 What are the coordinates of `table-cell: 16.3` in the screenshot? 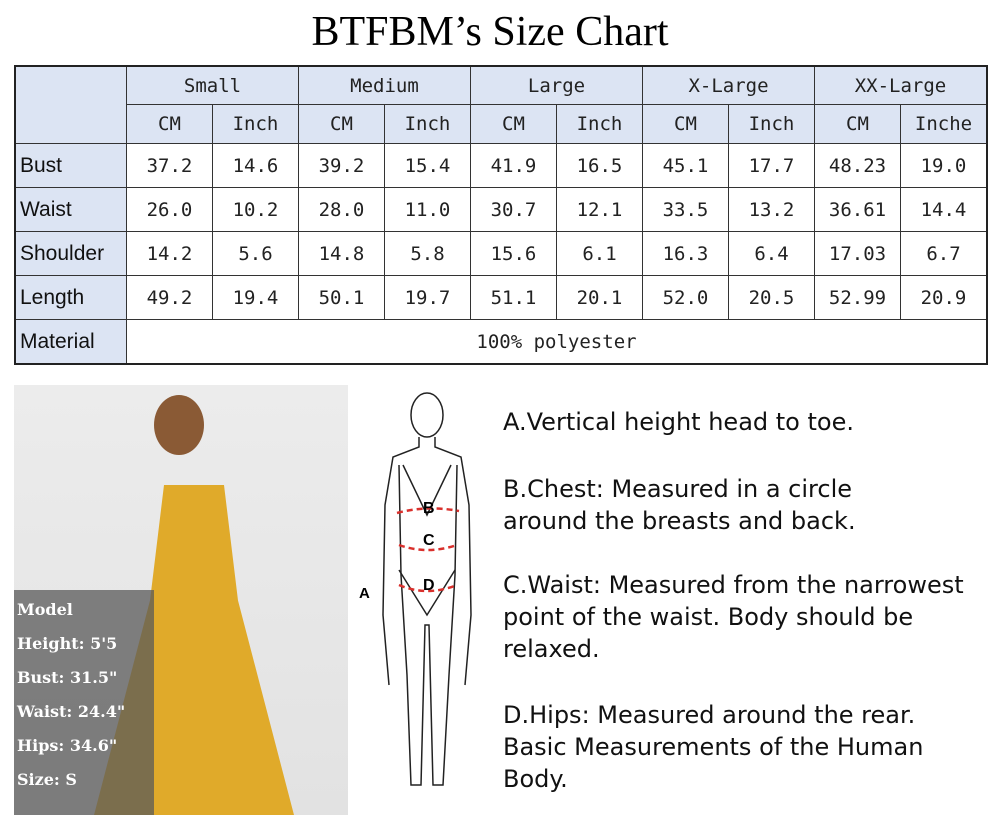 It's located at (685, 253).